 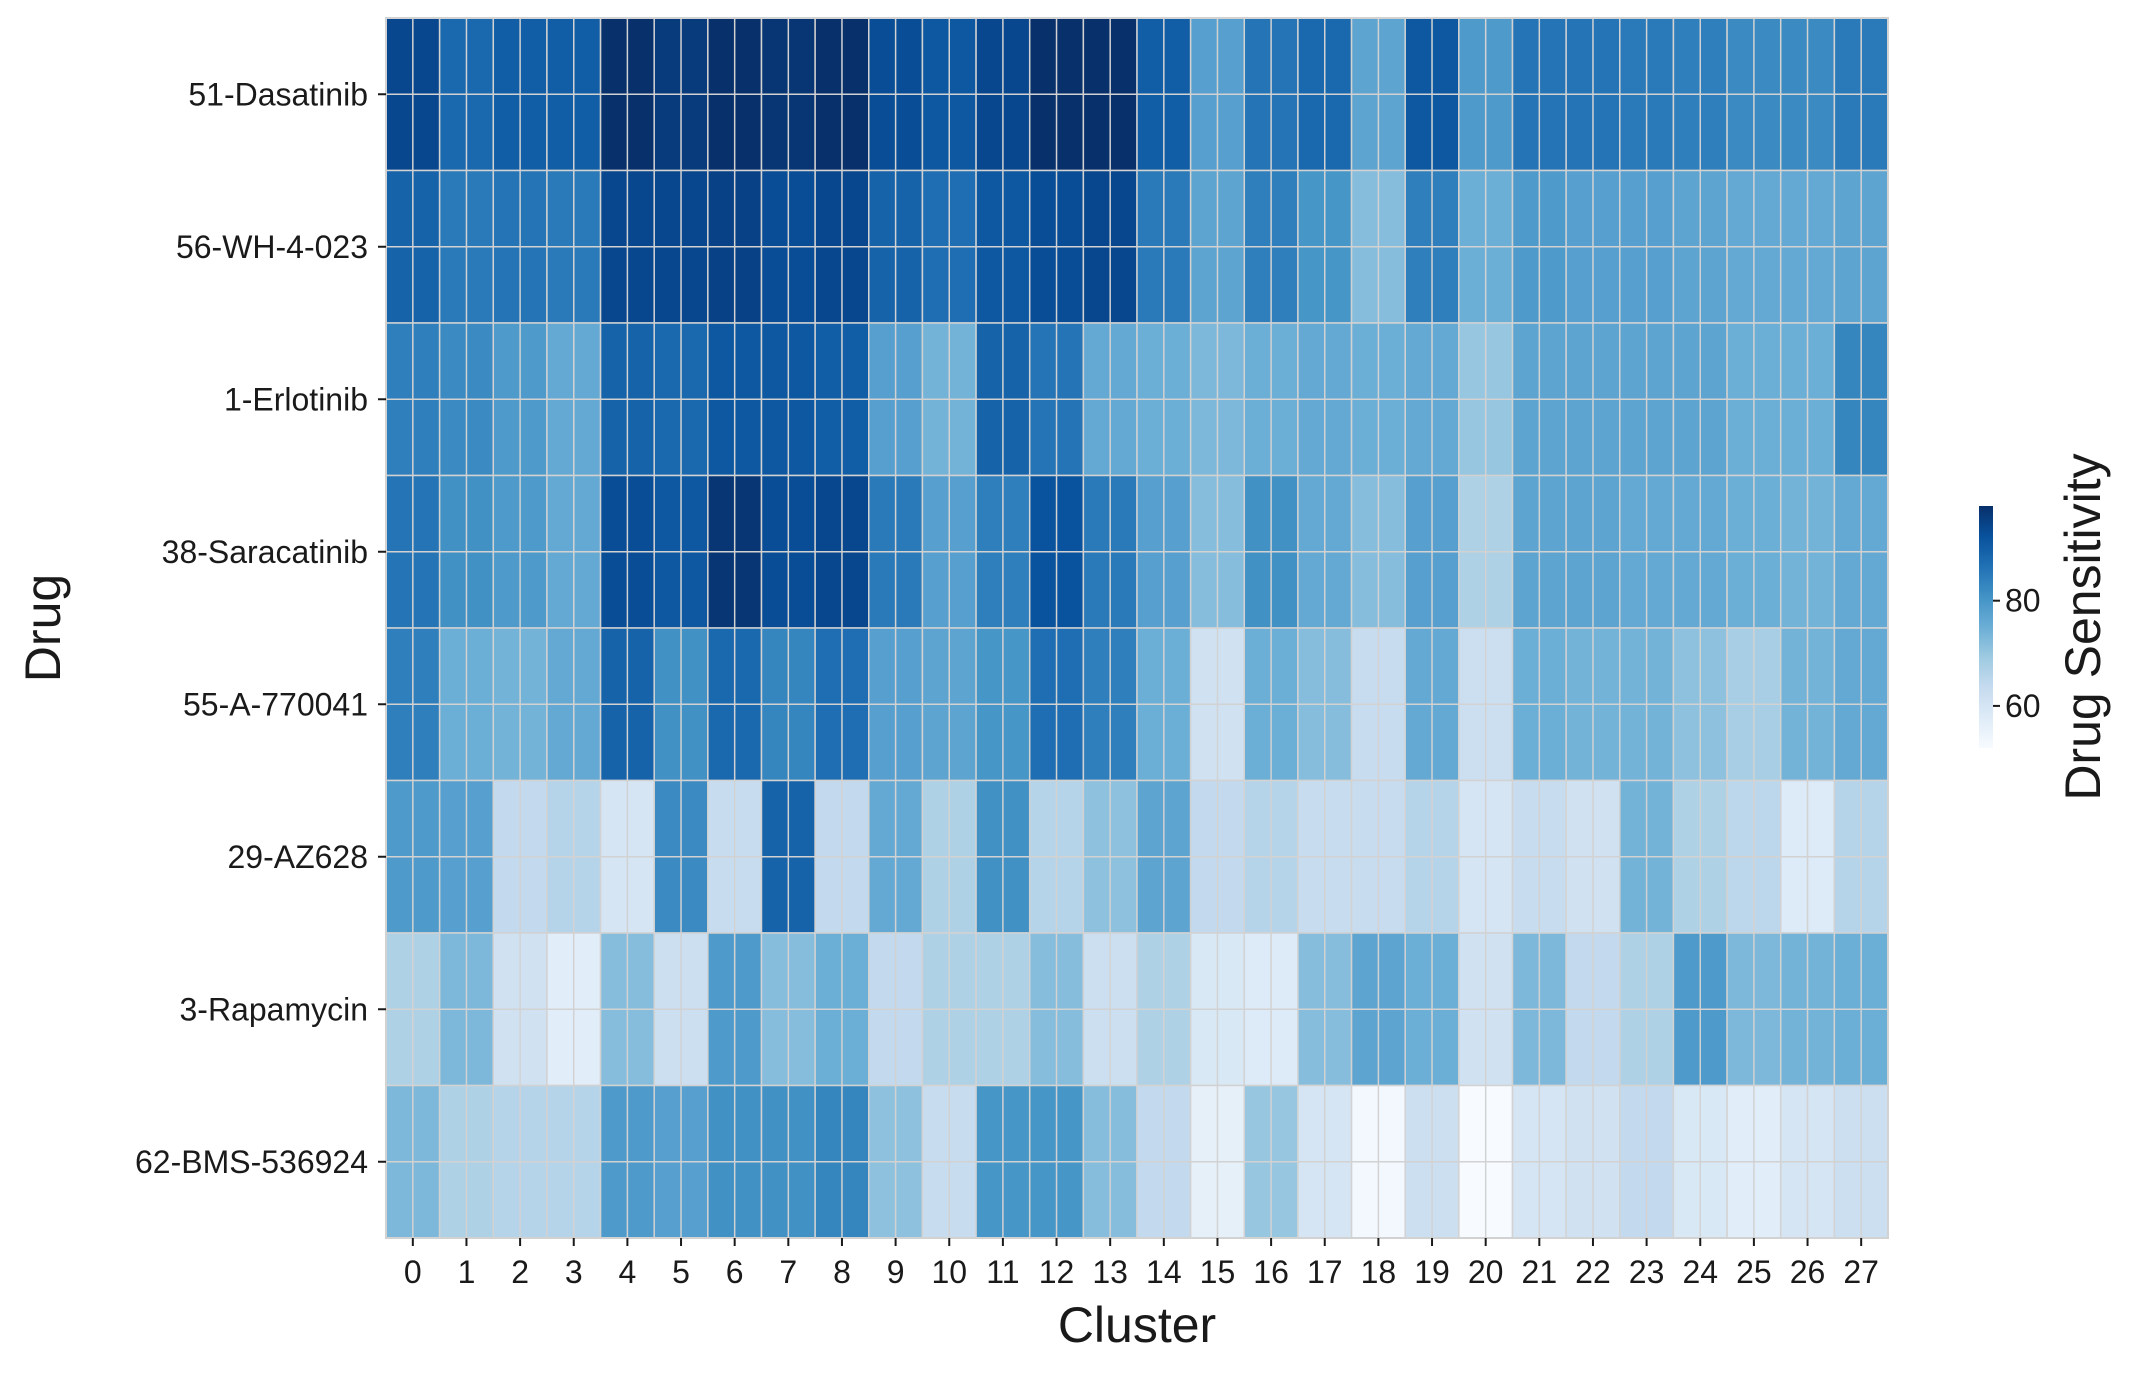 What do you see at coordinates (735, 1272) in the screenshot?
I see `x-tick-label: 6` at bounding box center [735, 1272].